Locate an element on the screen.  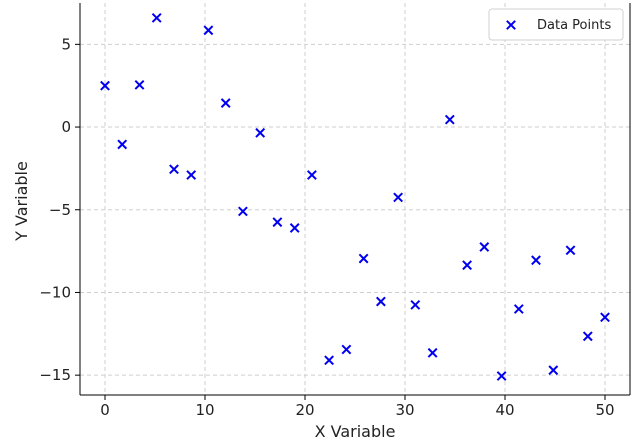
x-tick-label: 50 is located at coordinates (604, 410).